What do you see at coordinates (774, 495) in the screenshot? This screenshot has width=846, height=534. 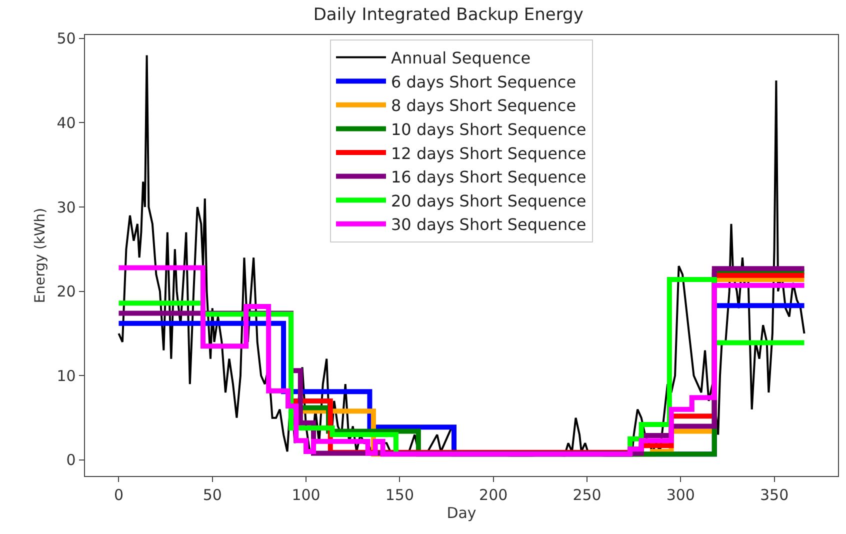 I see `x-tick-label: 350` at bounding box center [774, 495].